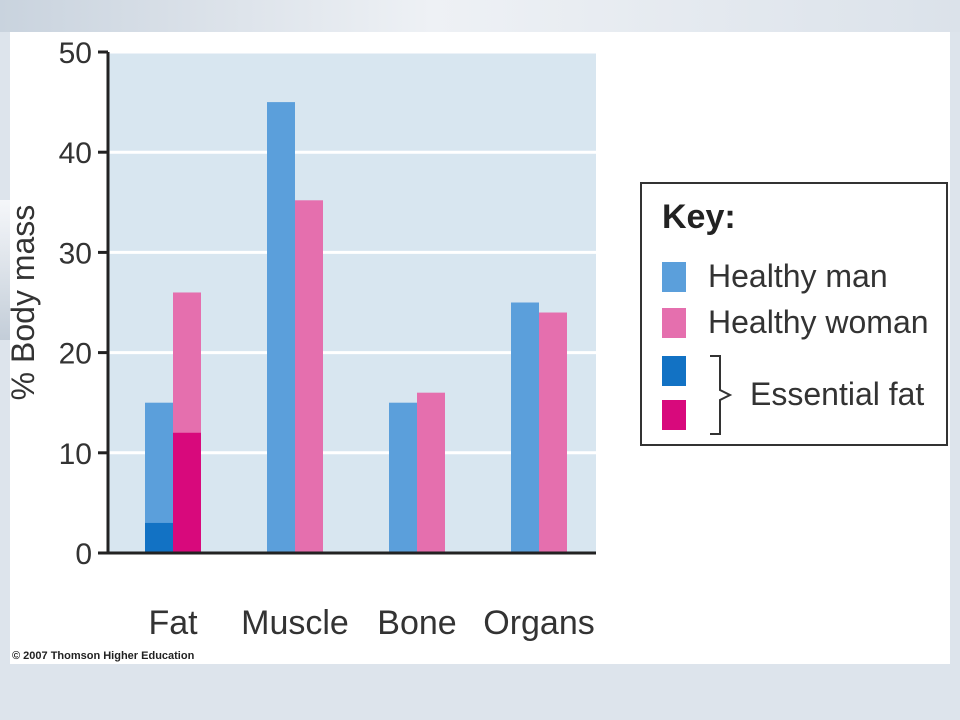 The width and height of the screenshot is (960, 720). What do you see at coordinates (674, 415) in the screenshot?
I see `key-swatch-essential-fat-woman` at bounding box center [674, 415].